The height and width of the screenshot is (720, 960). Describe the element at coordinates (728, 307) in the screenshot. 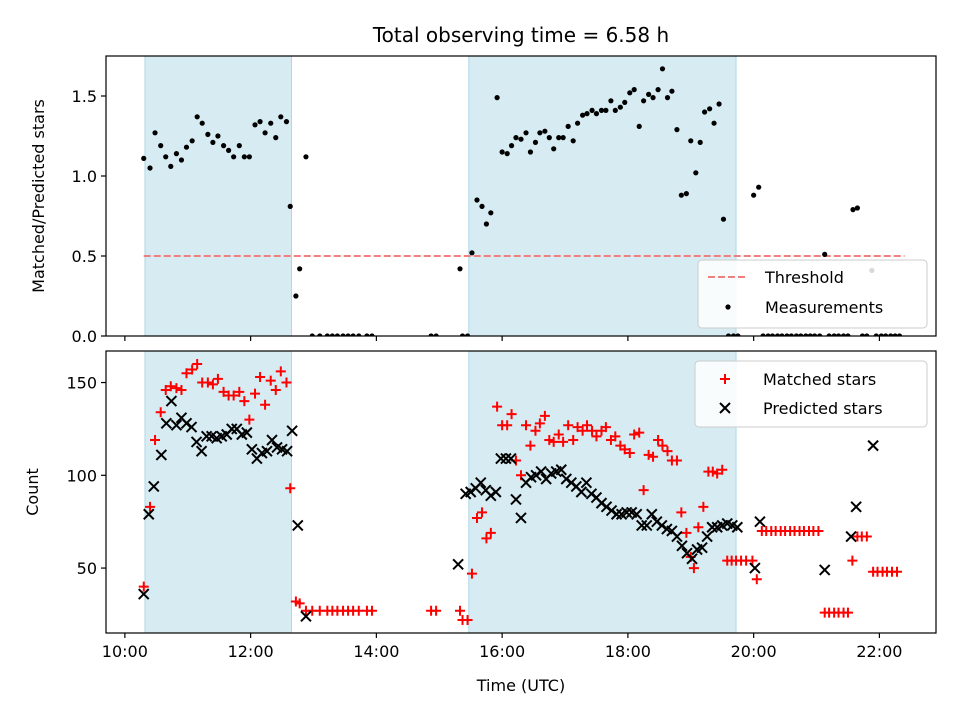

I see `legend-measurement-swatch` at that location.